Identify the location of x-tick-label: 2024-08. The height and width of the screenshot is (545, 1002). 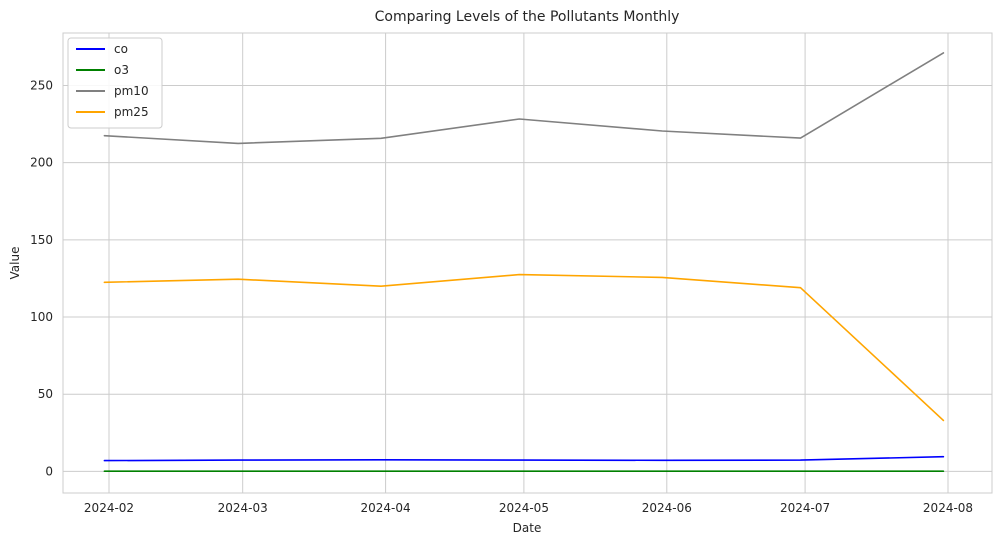
(948, 508).